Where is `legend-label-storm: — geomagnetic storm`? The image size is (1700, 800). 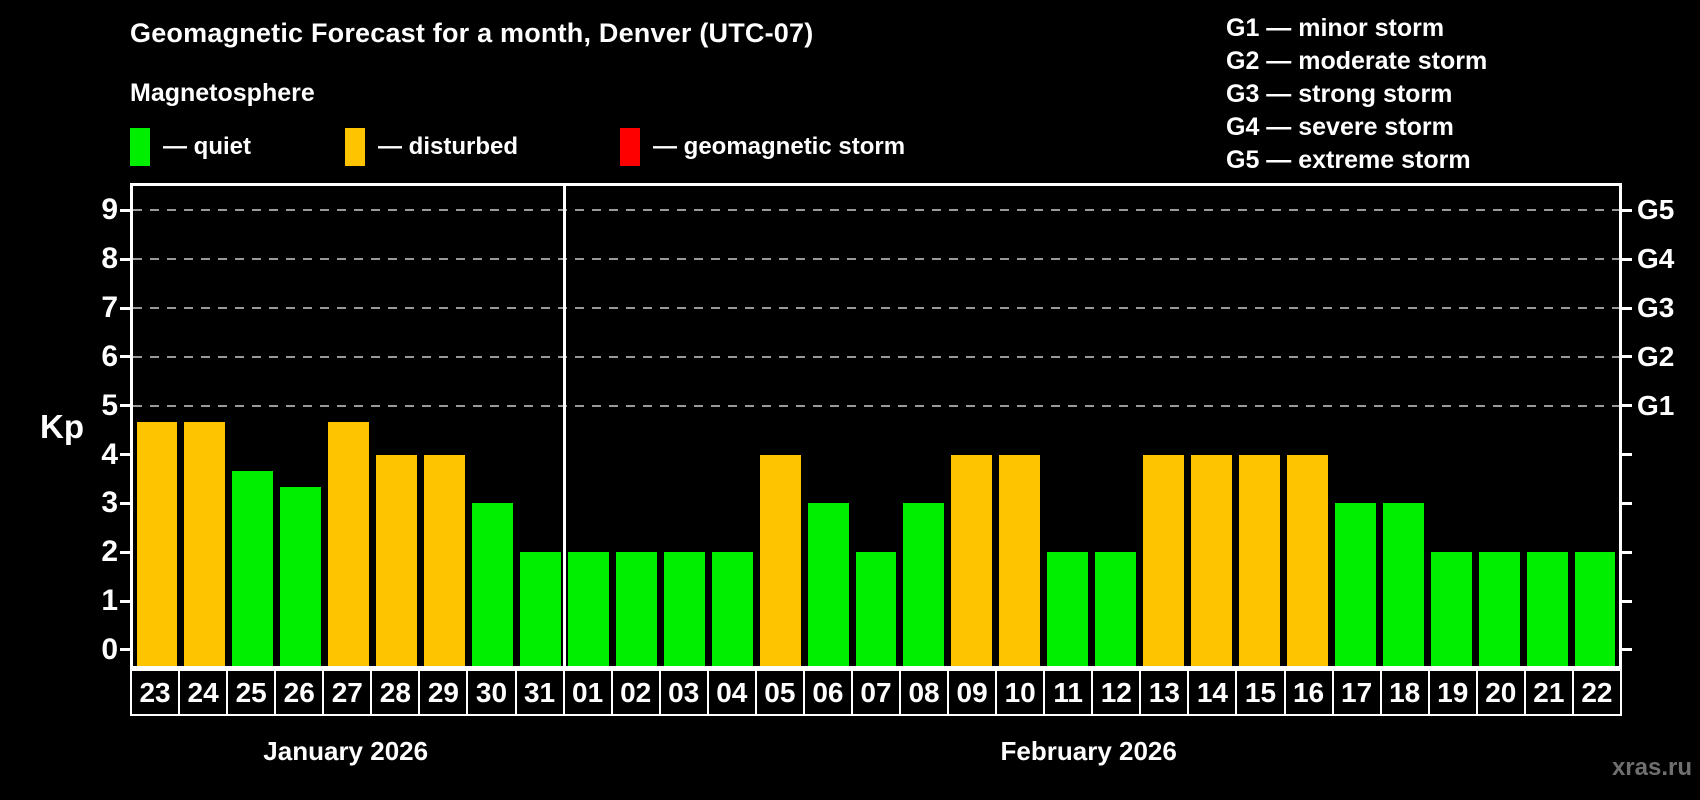
legend-label-storm: — geomagnetic storm is located at coordinates (779, 146).